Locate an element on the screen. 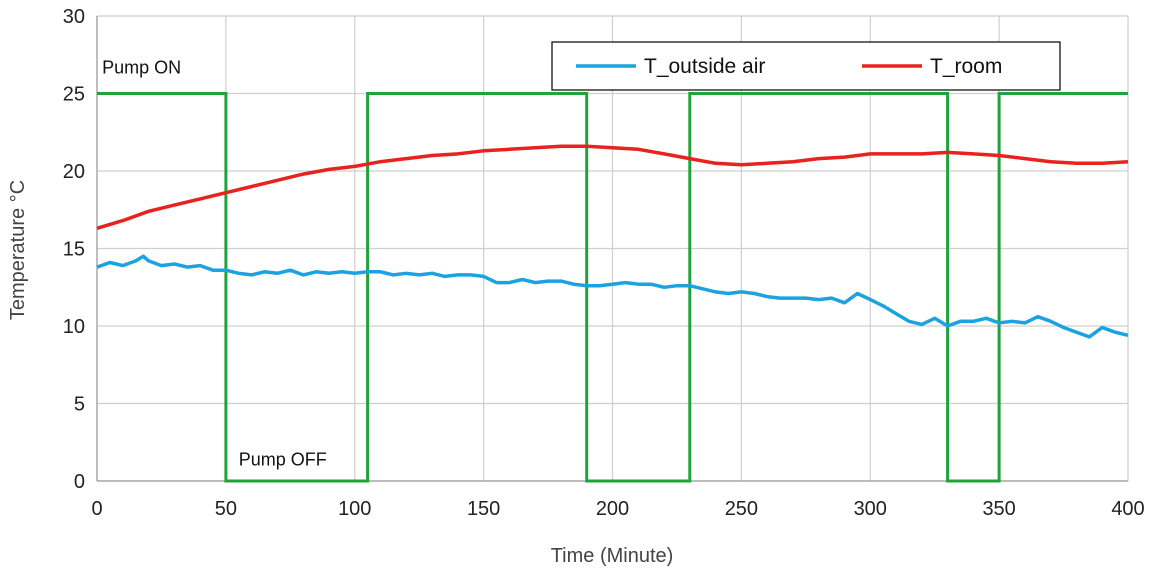  x-tick-label: 400 is located at coordinates (1127, 509).